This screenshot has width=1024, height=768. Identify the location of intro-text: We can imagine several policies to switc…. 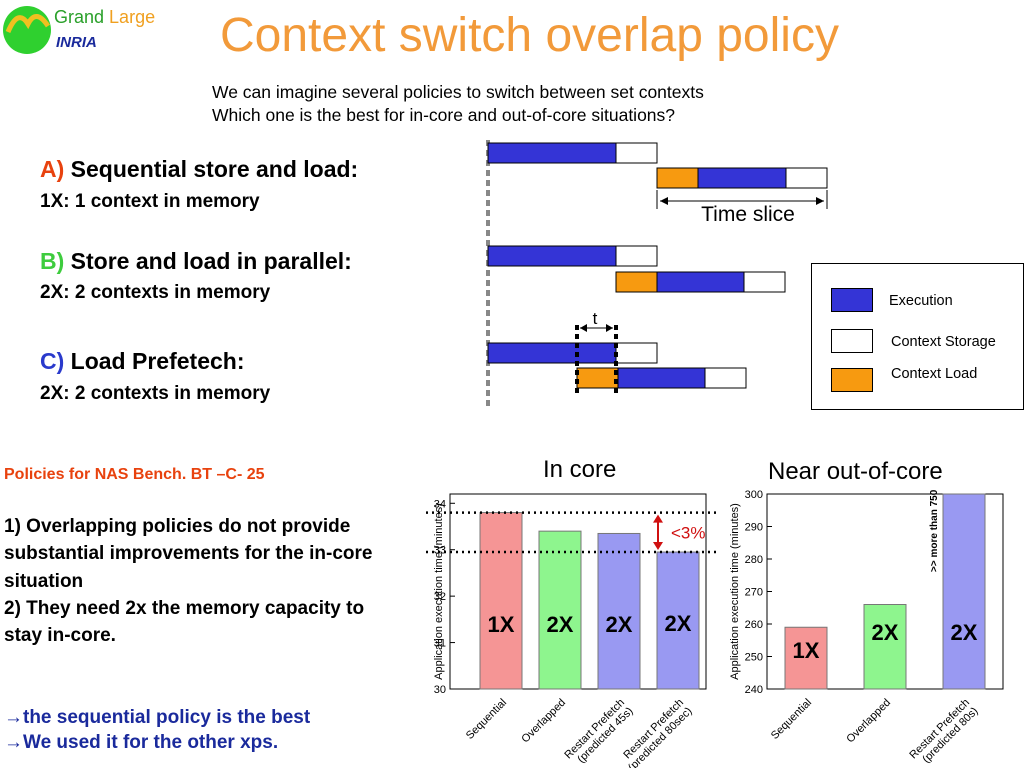
(458, 104).